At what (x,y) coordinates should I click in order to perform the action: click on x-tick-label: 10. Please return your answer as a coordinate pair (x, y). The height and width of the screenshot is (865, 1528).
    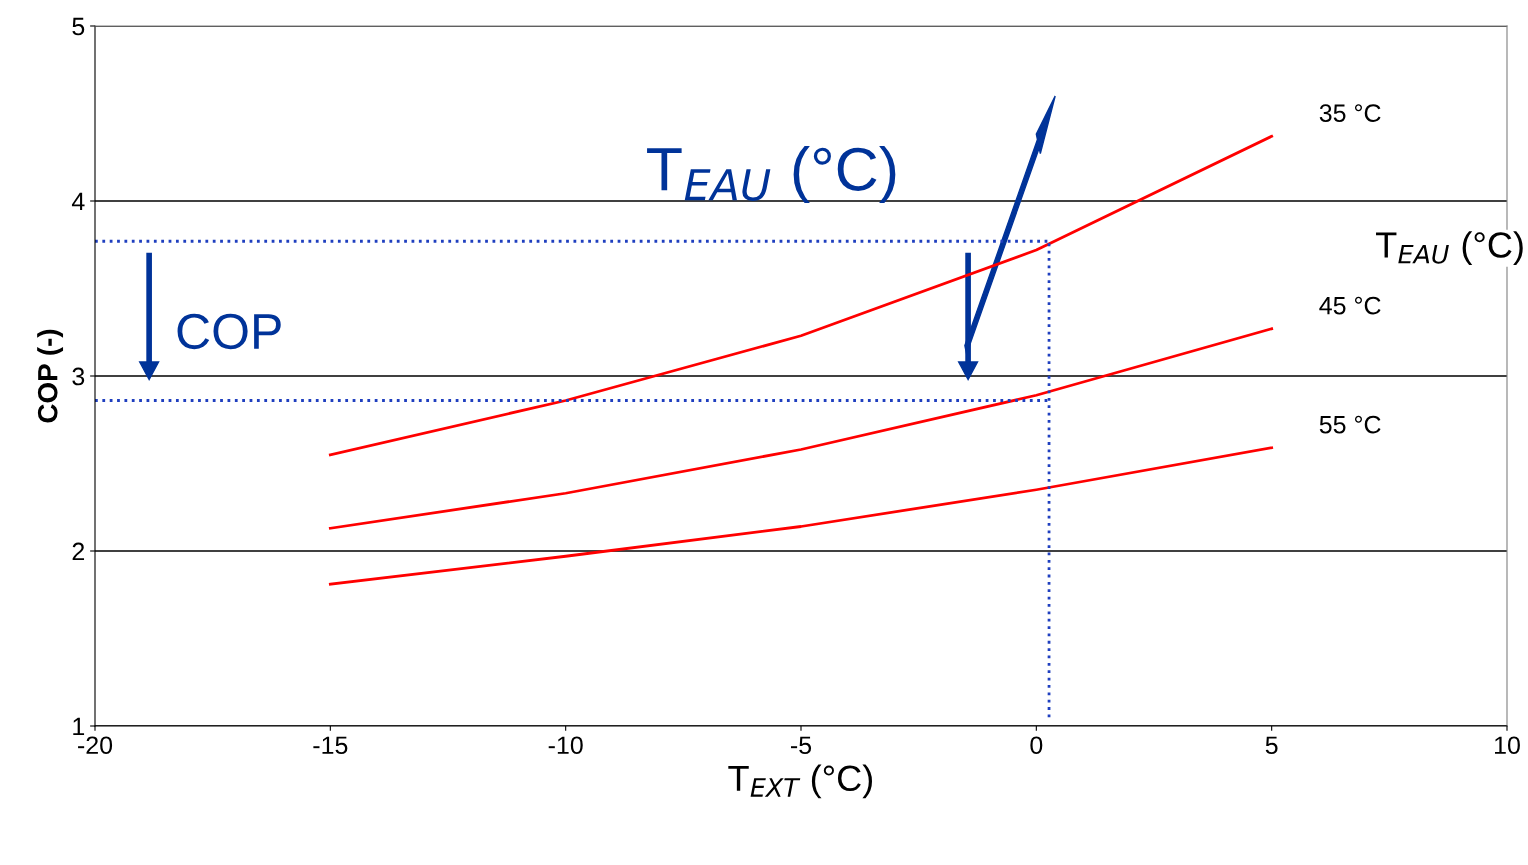
    Looking at the image, I should click on (1507, 745).